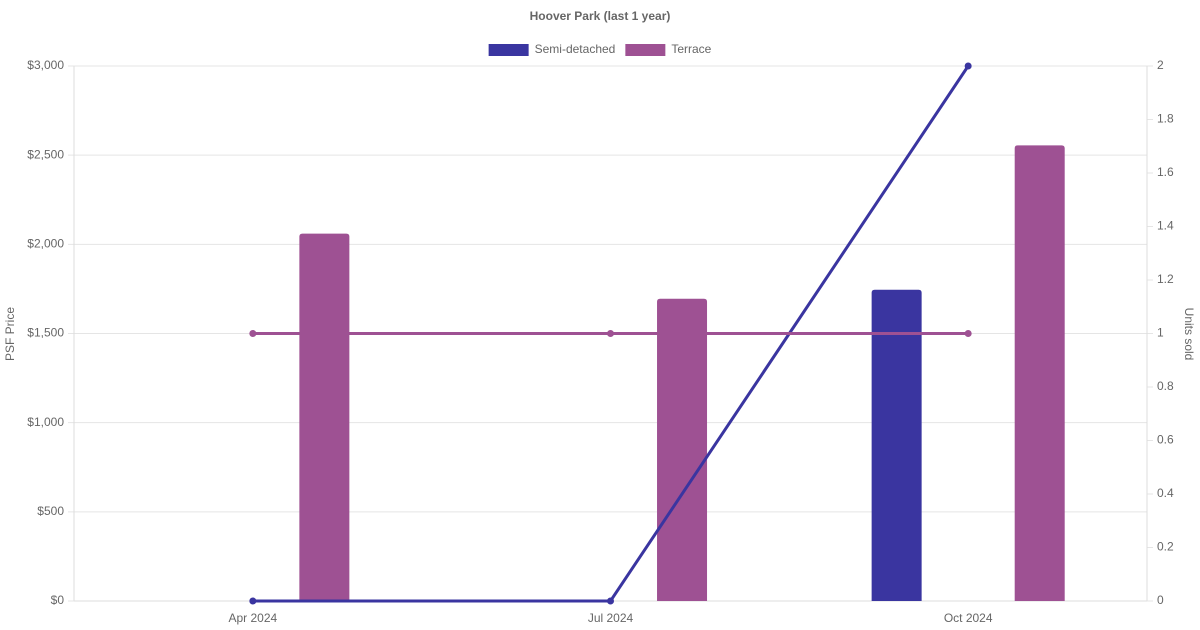  I want to click on y2-tick-label: 1, so click(1160, 333).